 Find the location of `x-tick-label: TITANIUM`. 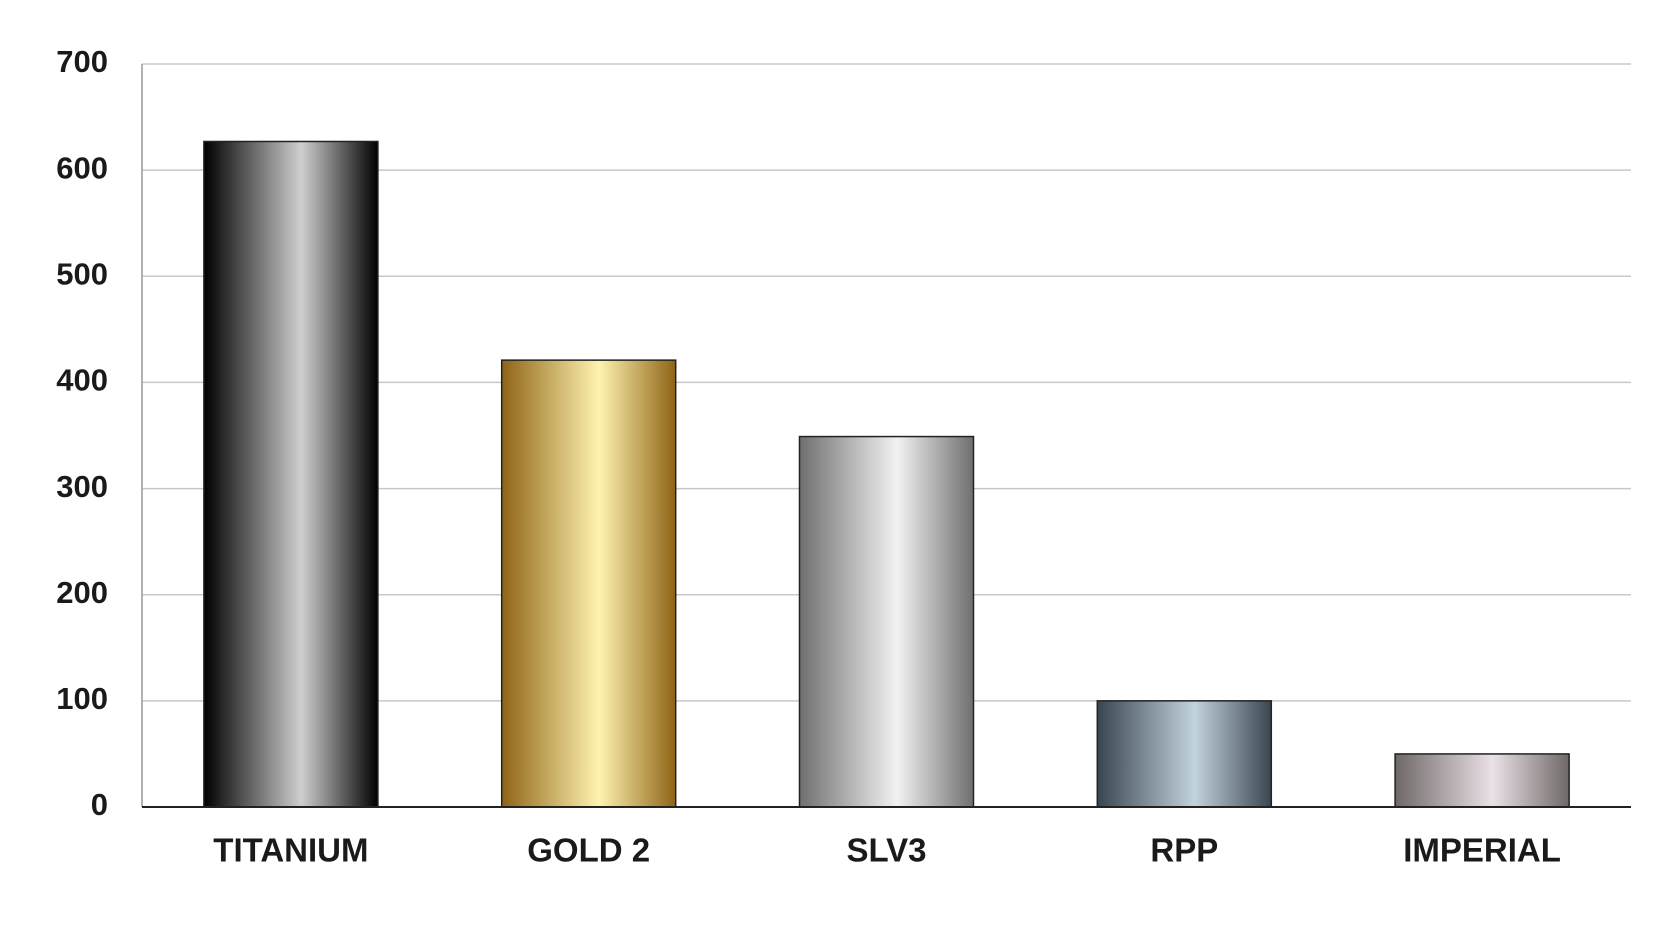

x-tick-label: TITANIUM is located at coordinates (290, 850).